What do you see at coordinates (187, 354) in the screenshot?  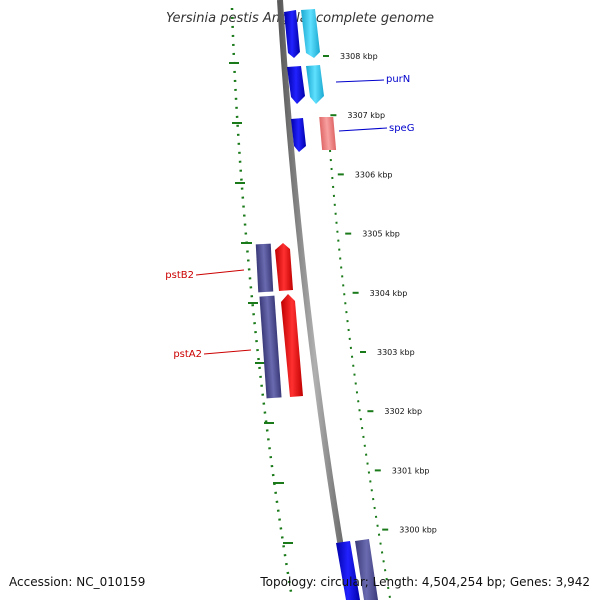 I see `gene-label-pstA2: pstA2` at bounding box center [187, 354].